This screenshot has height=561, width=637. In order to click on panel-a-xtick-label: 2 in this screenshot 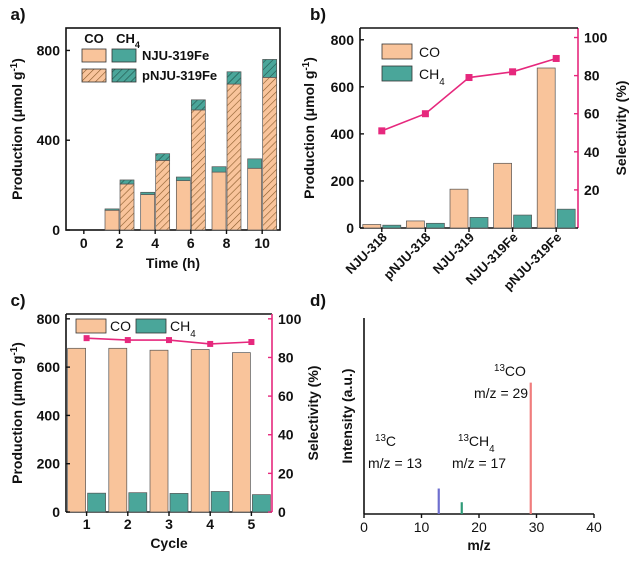, I will do `click(120, 243)`.